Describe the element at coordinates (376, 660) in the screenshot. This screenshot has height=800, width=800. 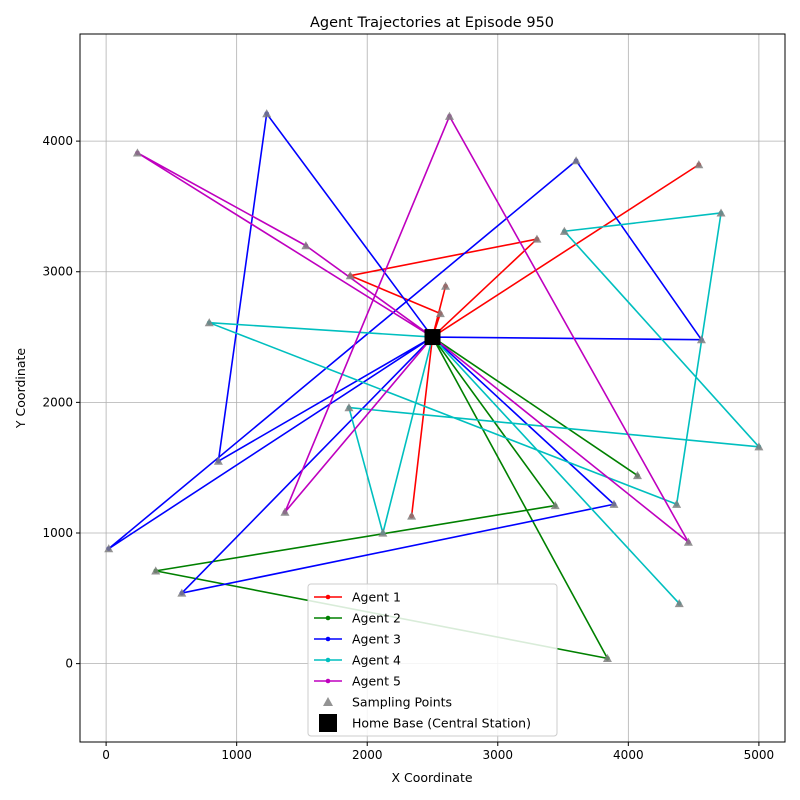
I see `legend-label: Agent 4` at that location.